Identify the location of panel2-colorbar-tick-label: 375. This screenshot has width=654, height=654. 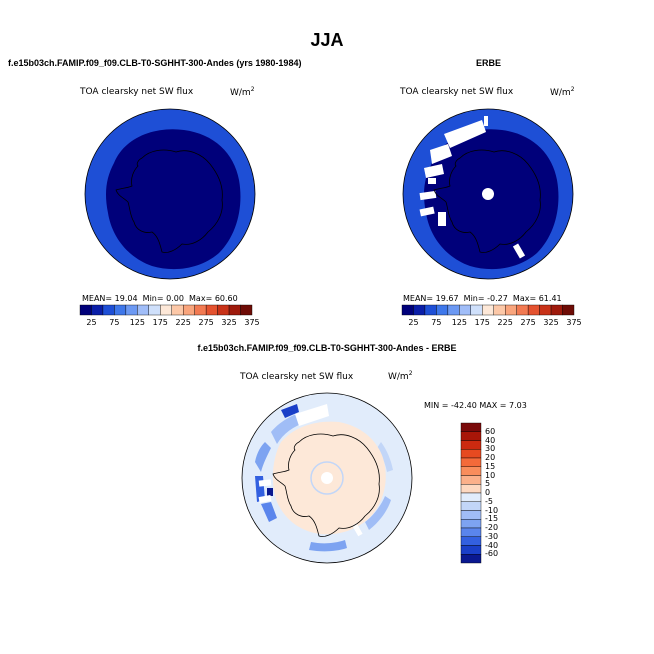
(574, 322).